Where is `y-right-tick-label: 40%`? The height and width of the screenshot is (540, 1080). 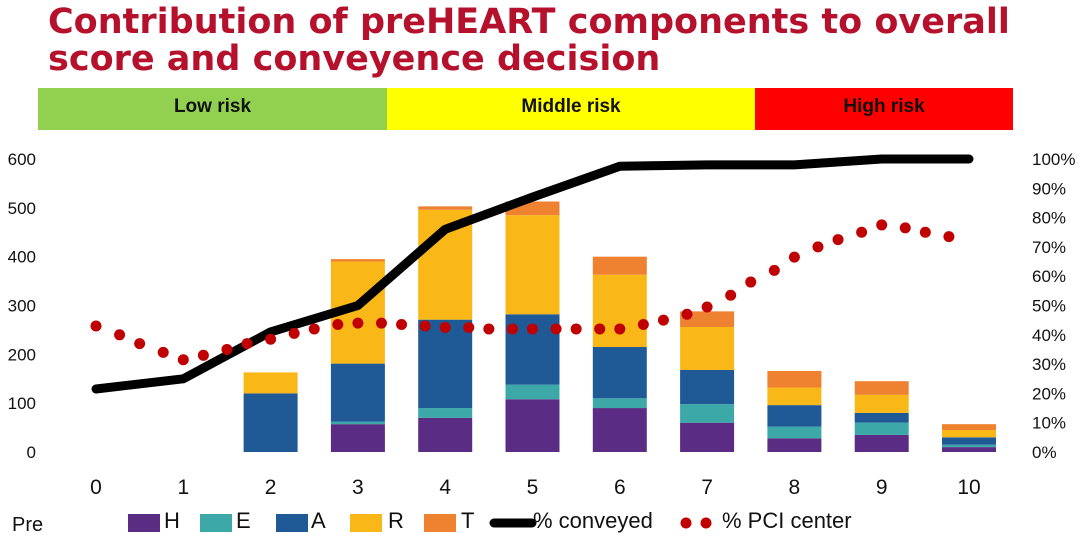
y-right-tick-label: 40% is located at coordinates (1049, 335).